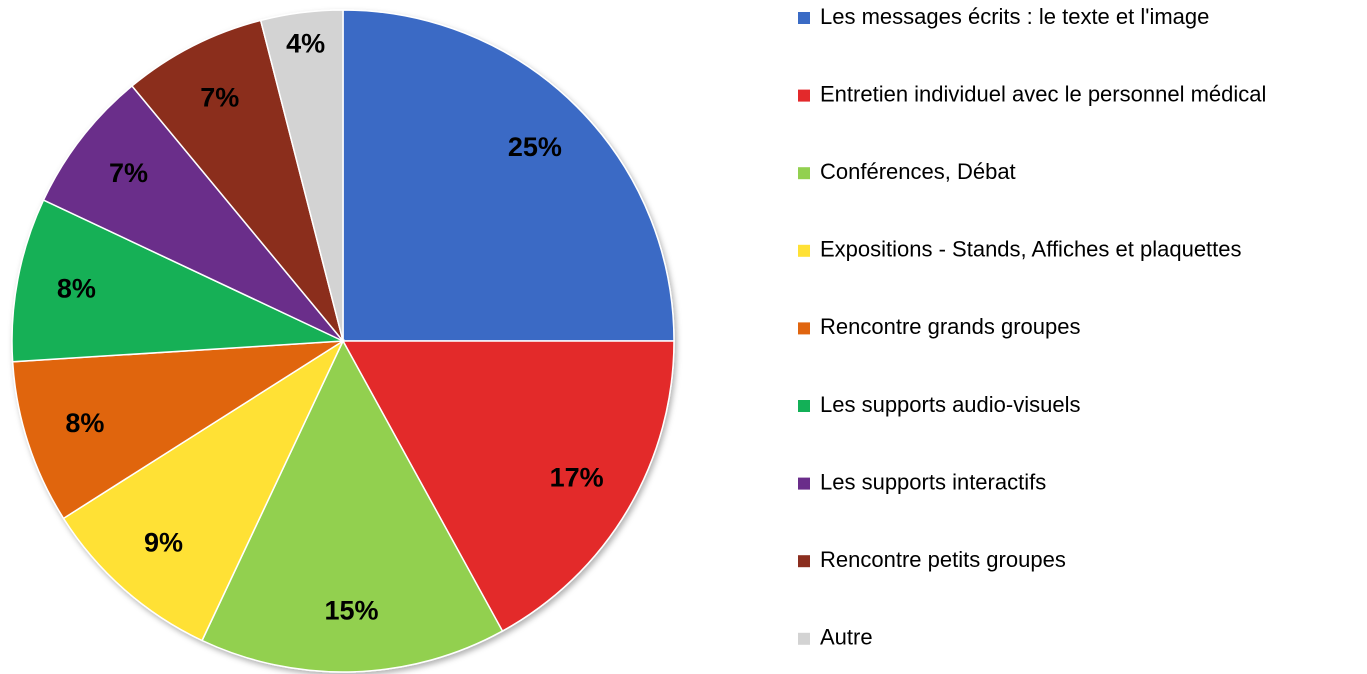 This screenshot has height=674, width=1367. I want to click on data-label: 15%, so click(352, 610).